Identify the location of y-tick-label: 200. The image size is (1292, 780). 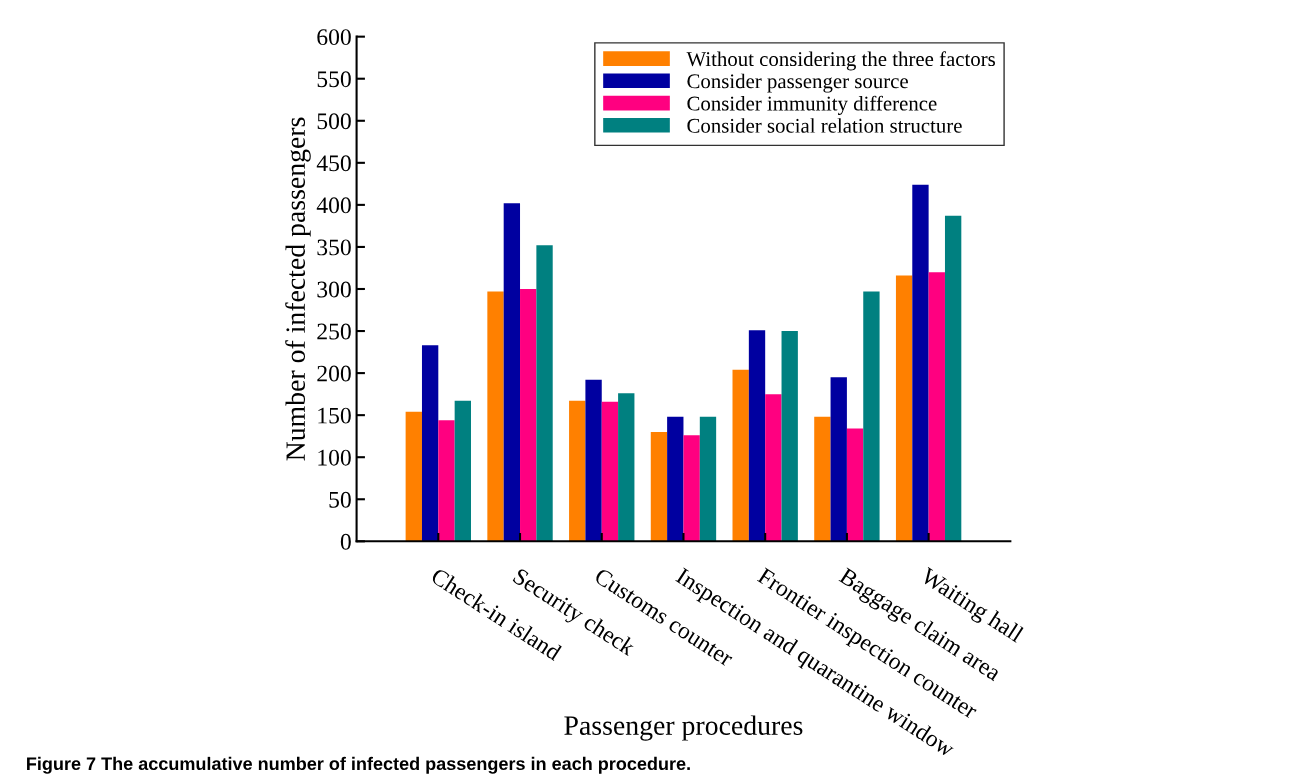
(334, 373).